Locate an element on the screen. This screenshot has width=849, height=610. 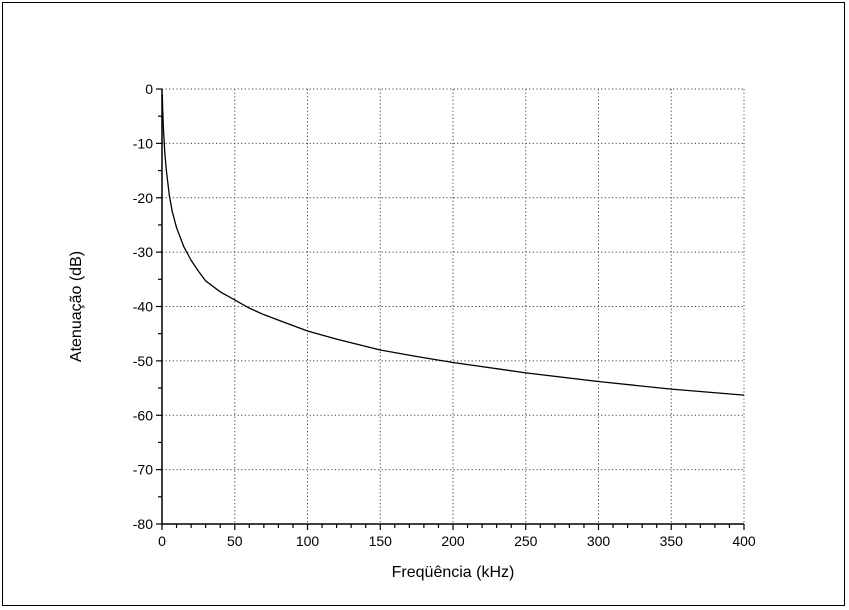
y-tick-label: -20 is located at coordinates (143, 198).